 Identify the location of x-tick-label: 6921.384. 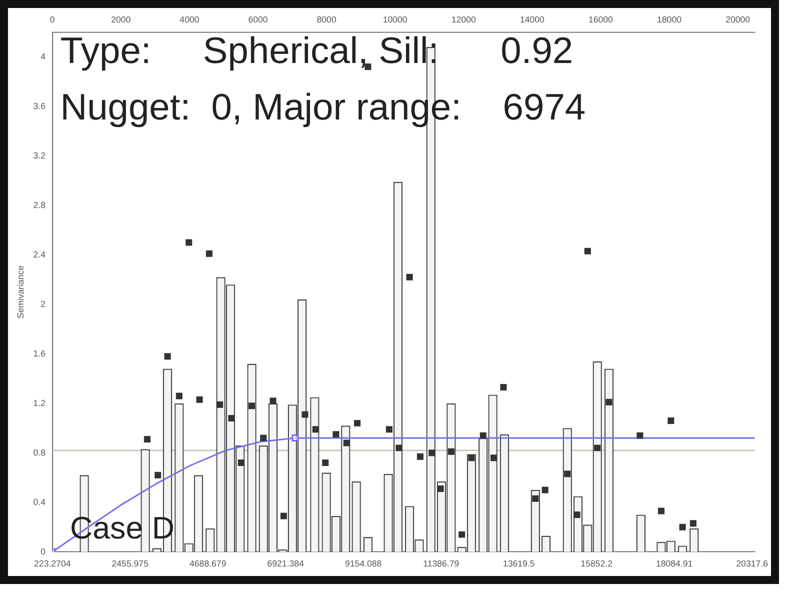
(285, 563).